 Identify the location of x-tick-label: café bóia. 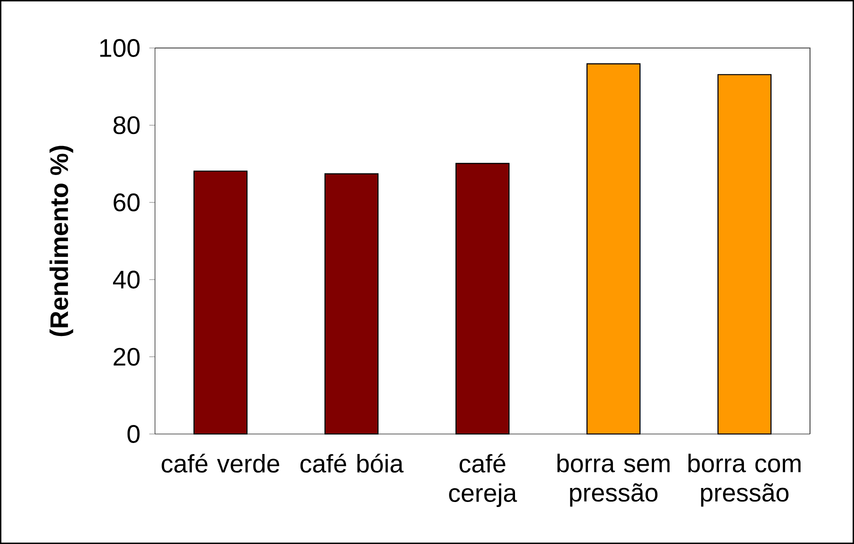
(352, 463).